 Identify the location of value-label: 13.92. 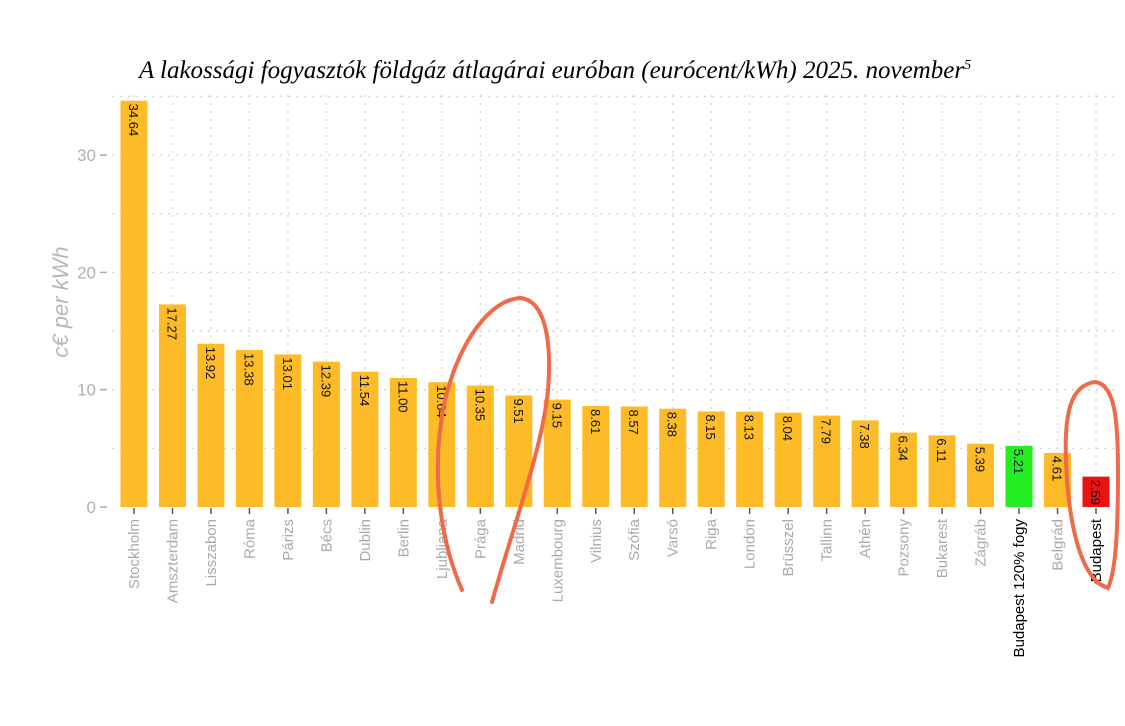
(210, 363).